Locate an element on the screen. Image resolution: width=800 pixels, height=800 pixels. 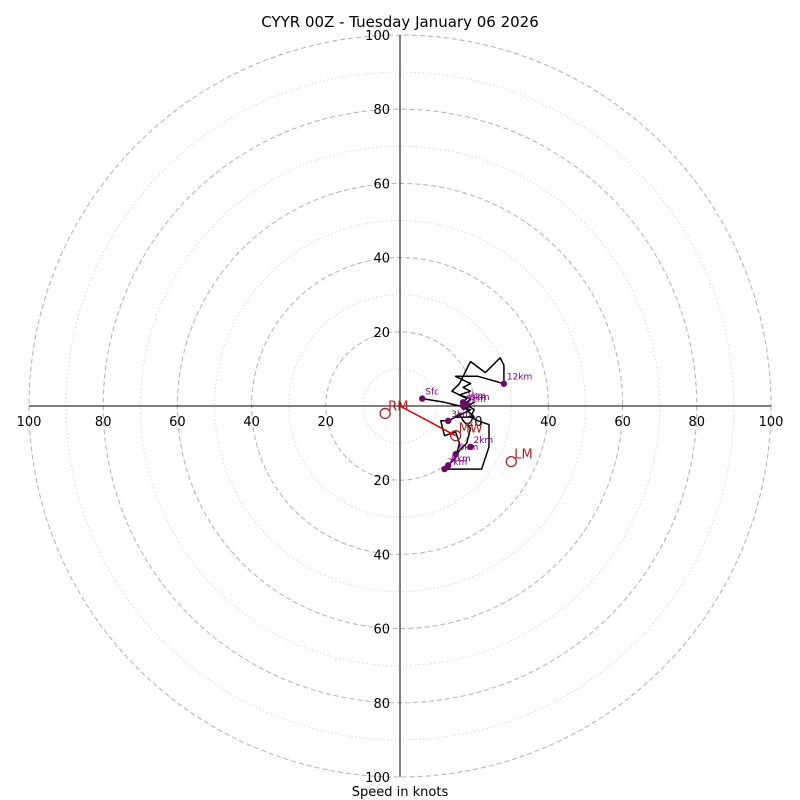
tick-label-east-40: 40 is located at coordinates (548, 422).